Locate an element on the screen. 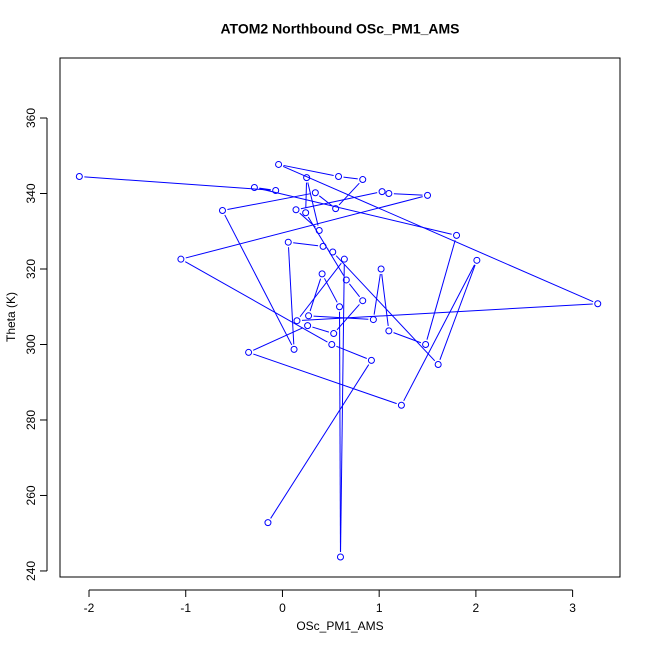 Image resolution: width=650 pixels, height=650 pixels. y-tick-label: 240 is located at coordinates (31, 571).